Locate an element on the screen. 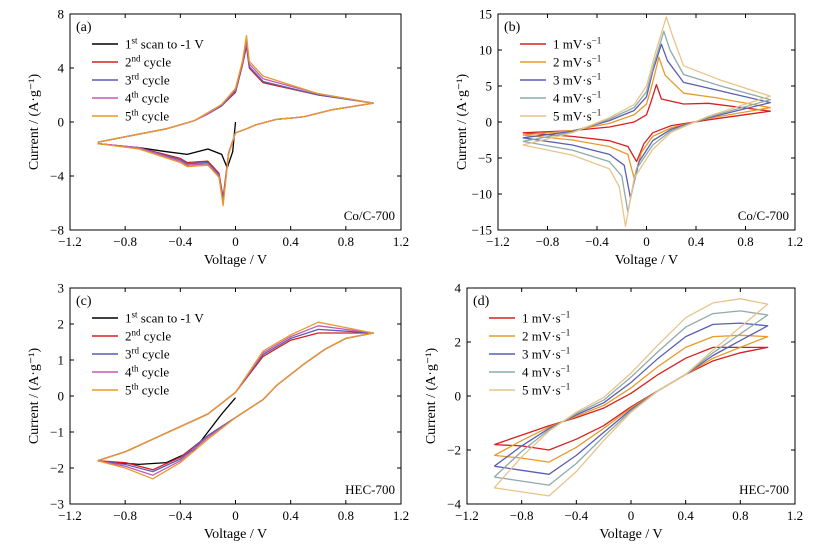  plot-frame is located at coordinates (646, 122).